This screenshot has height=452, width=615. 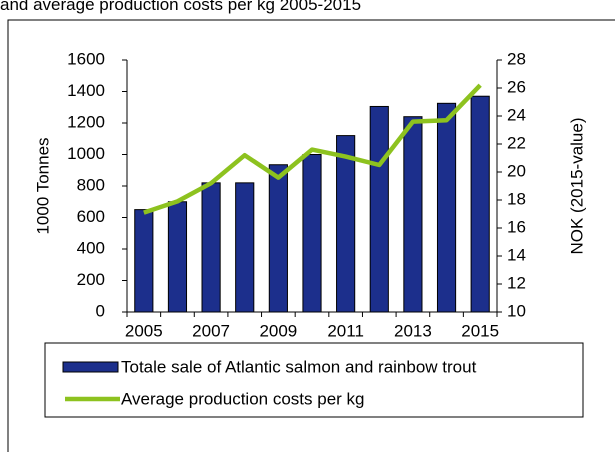 What do you see at coordinates (516, 198) in the screenshot?
I see `y2-tick-label: 18` at bounding box center [516, 198].